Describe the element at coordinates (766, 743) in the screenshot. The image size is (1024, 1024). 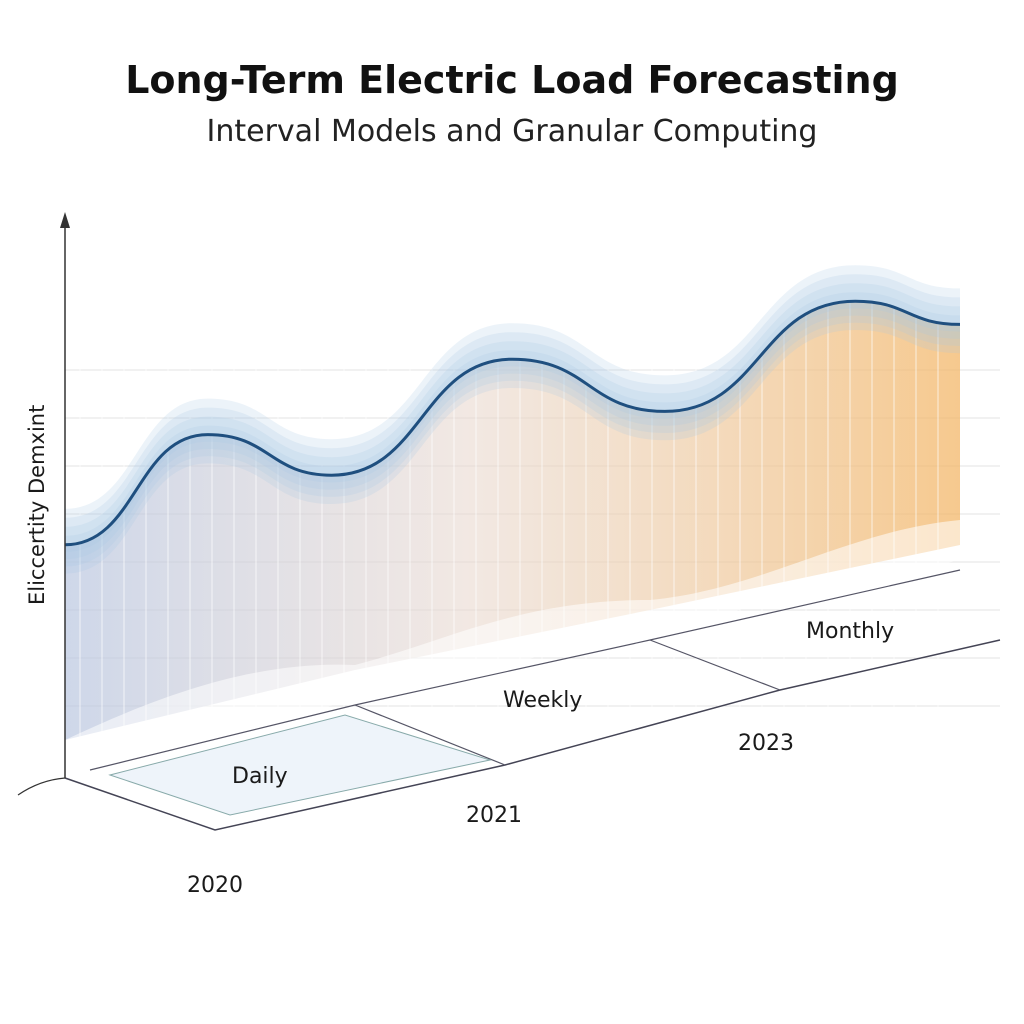
I see `x-tick-2023: 2023` at that location.